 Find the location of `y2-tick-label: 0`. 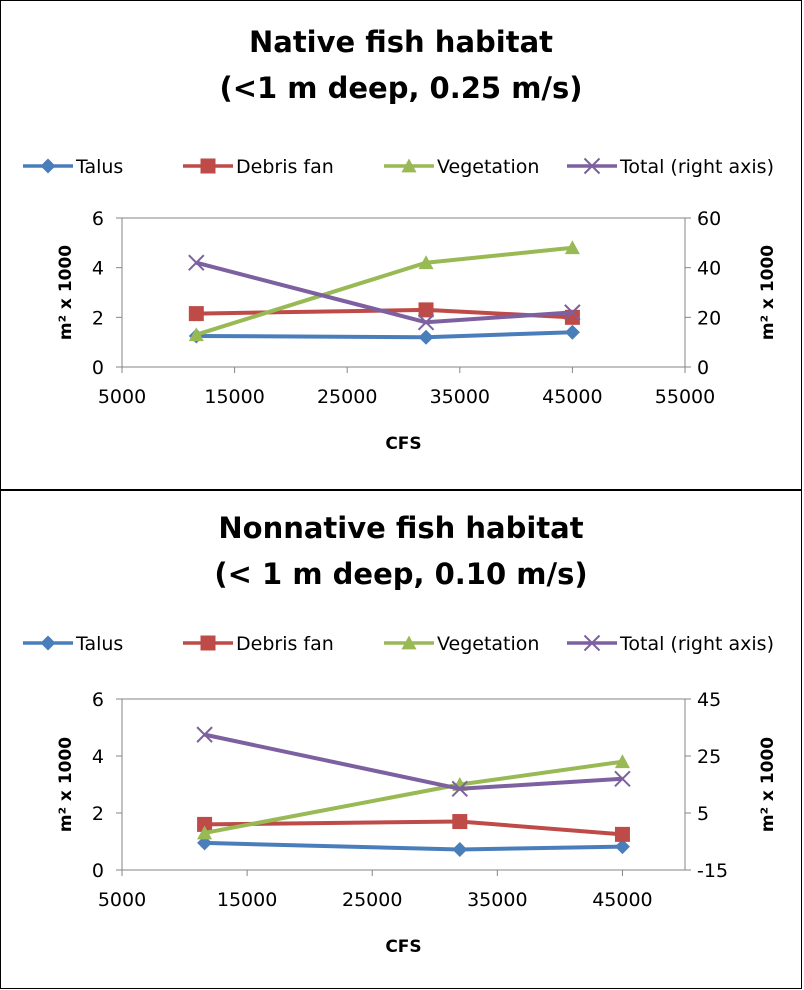

y2-tick-label: 0 is located at coordinates (703, 368).